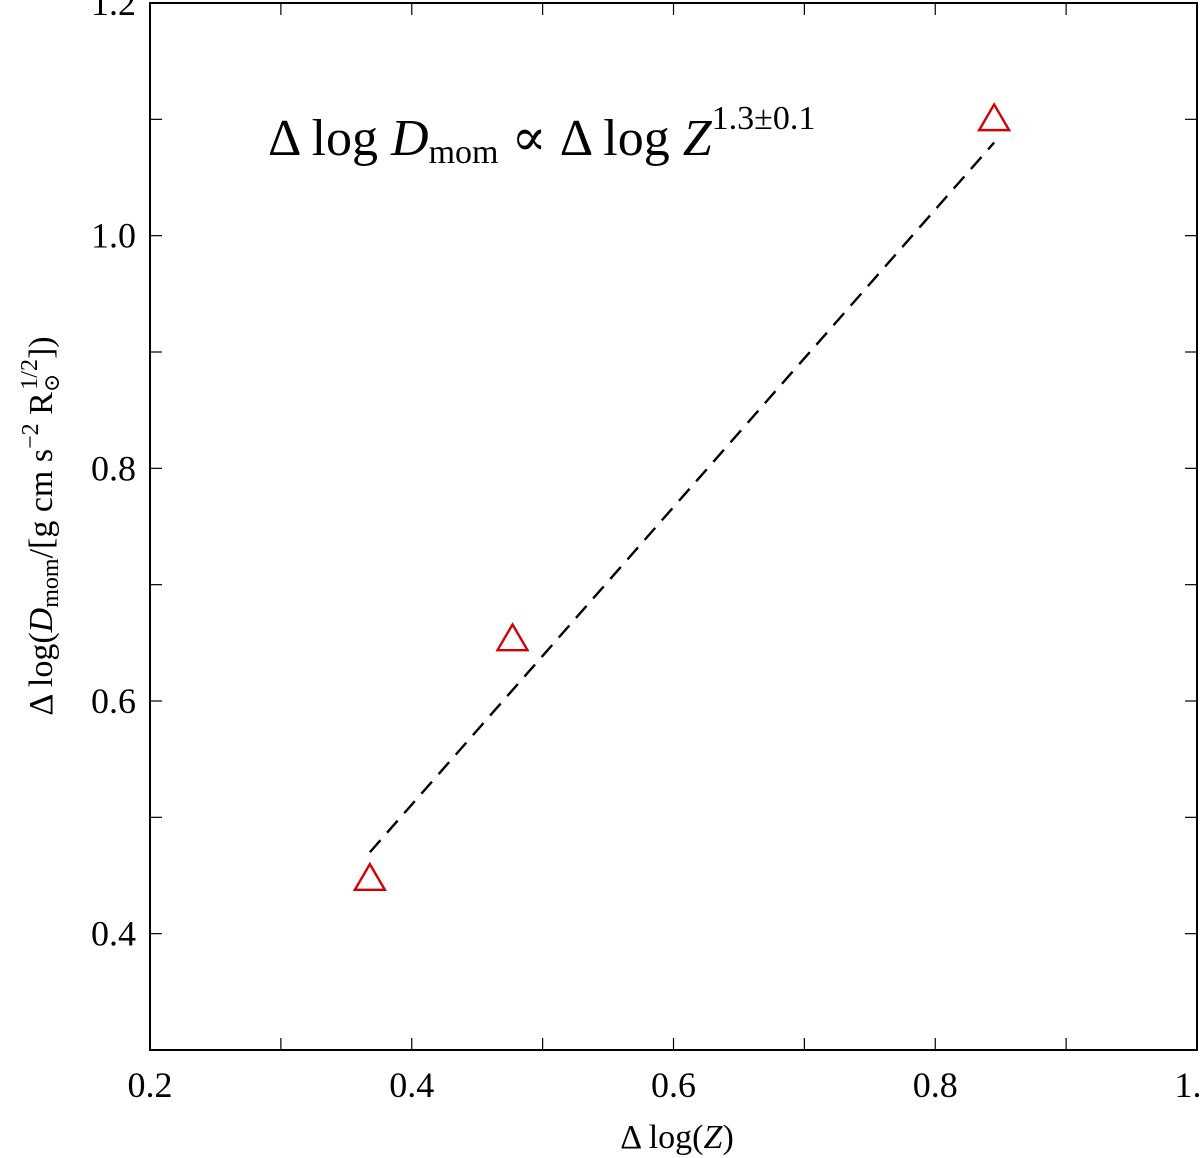 Image resolution: width=1200 pixels, height=1158 pixels. Describe the element at coordinates (541, 137) in the screenshot. I see `fit-annotation: Δ log Dmom ∝ Δ log Z1.3±0.1` at that location.